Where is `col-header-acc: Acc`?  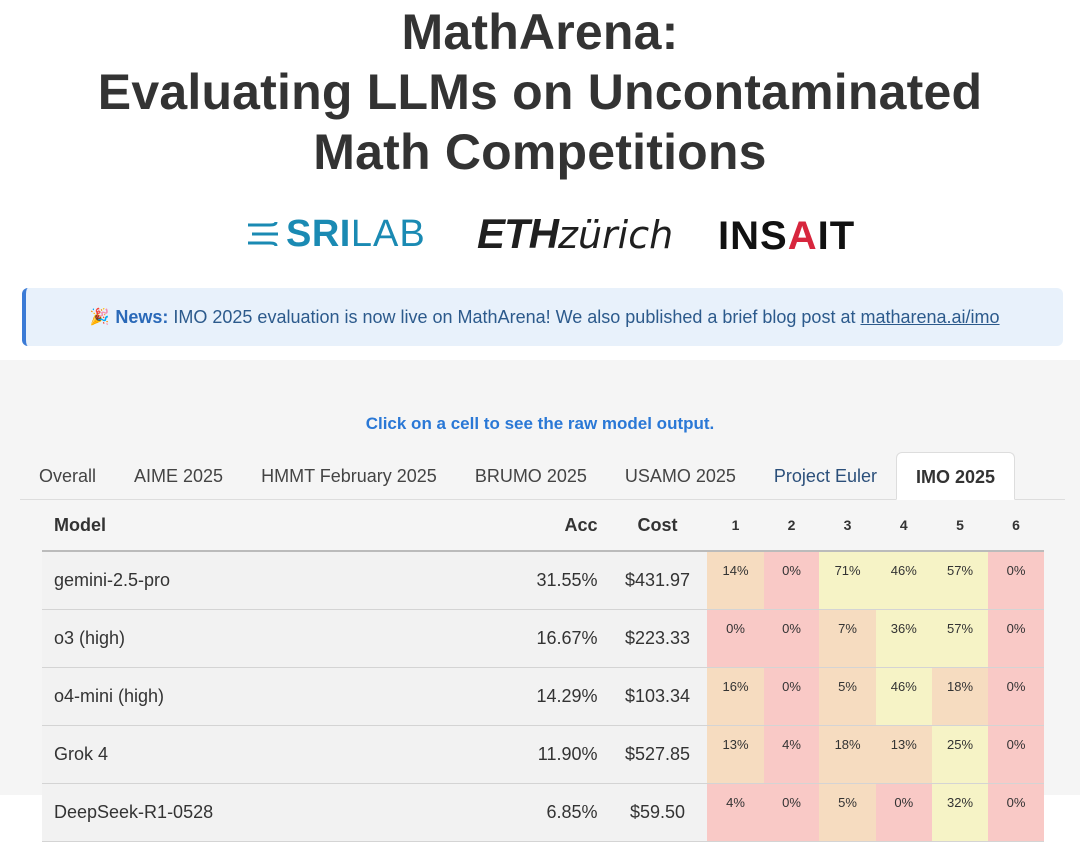
col-header-acc: Acc is located at coordinates (555, 526).